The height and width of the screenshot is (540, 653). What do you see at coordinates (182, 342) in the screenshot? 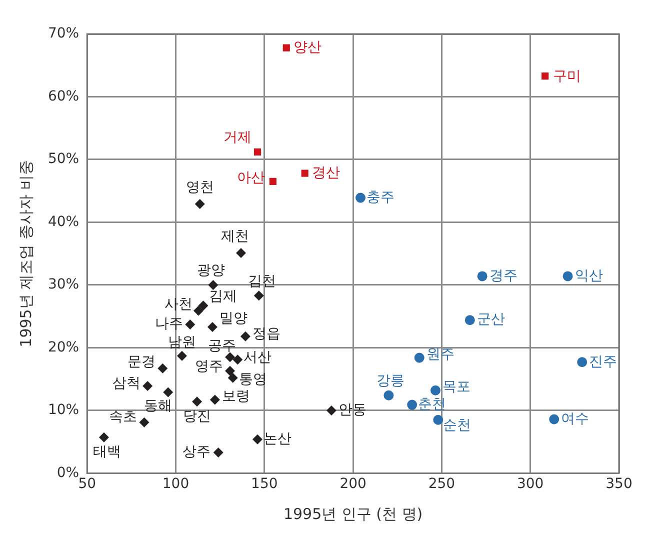
I see `annotation: 남원` at bounding box center [182, 342].